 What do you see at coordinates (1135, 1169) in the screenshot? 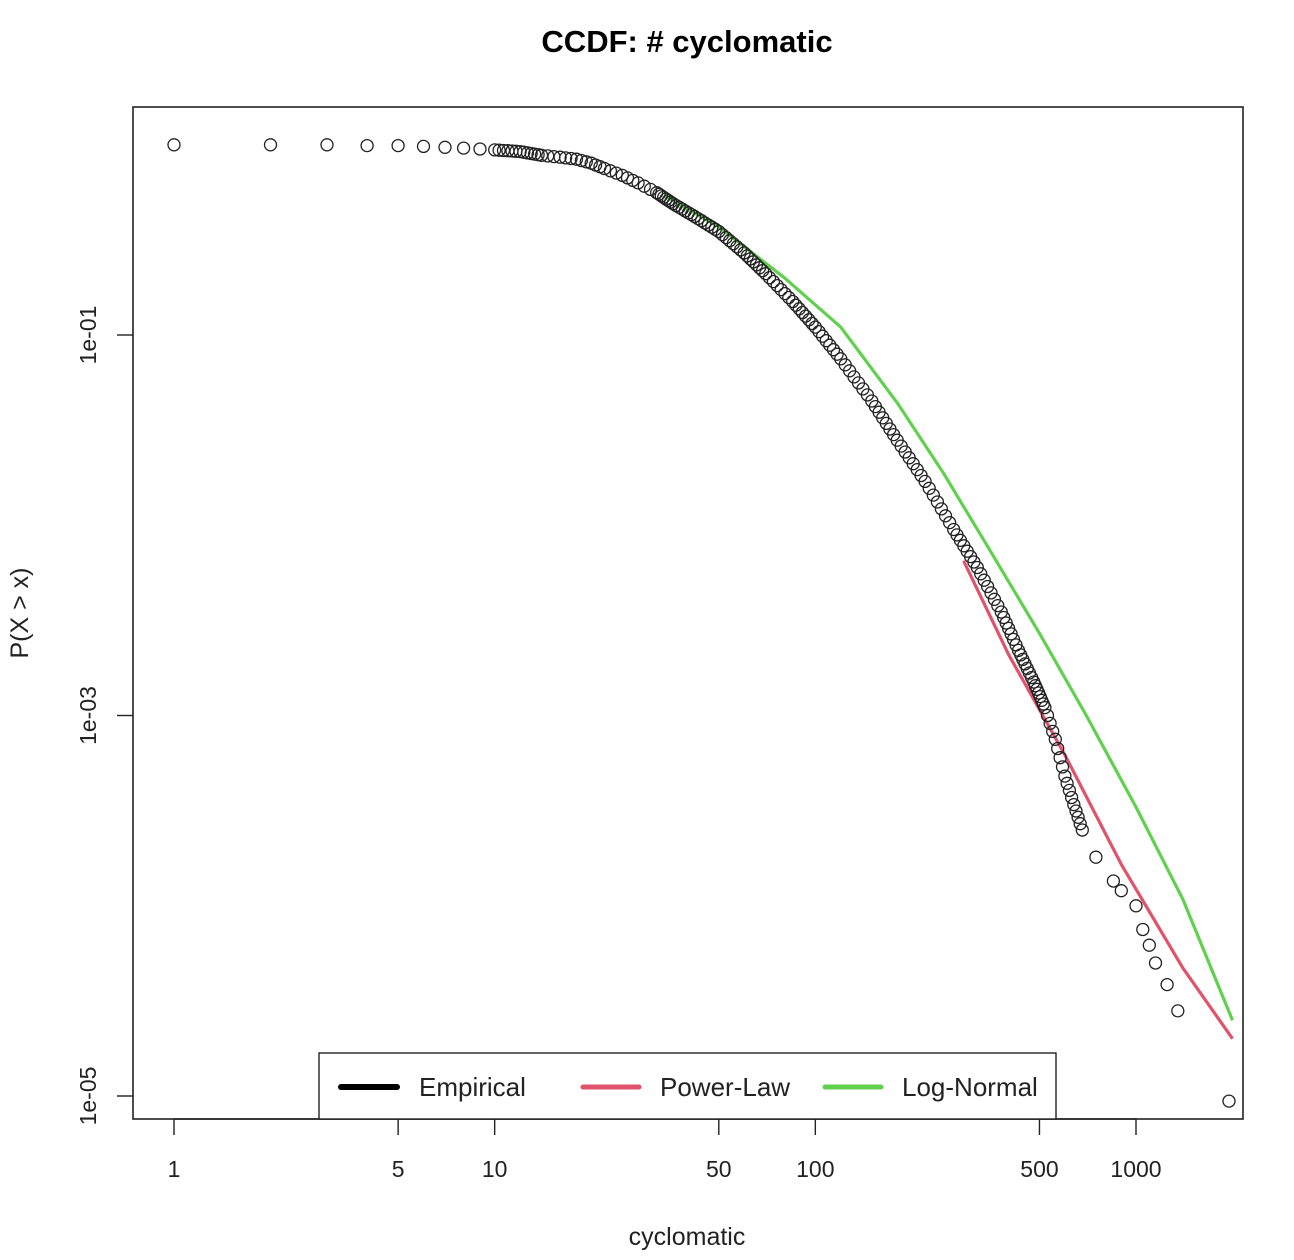
I see `x-tick-label: 1000` at bounding box center [1135, 1169].